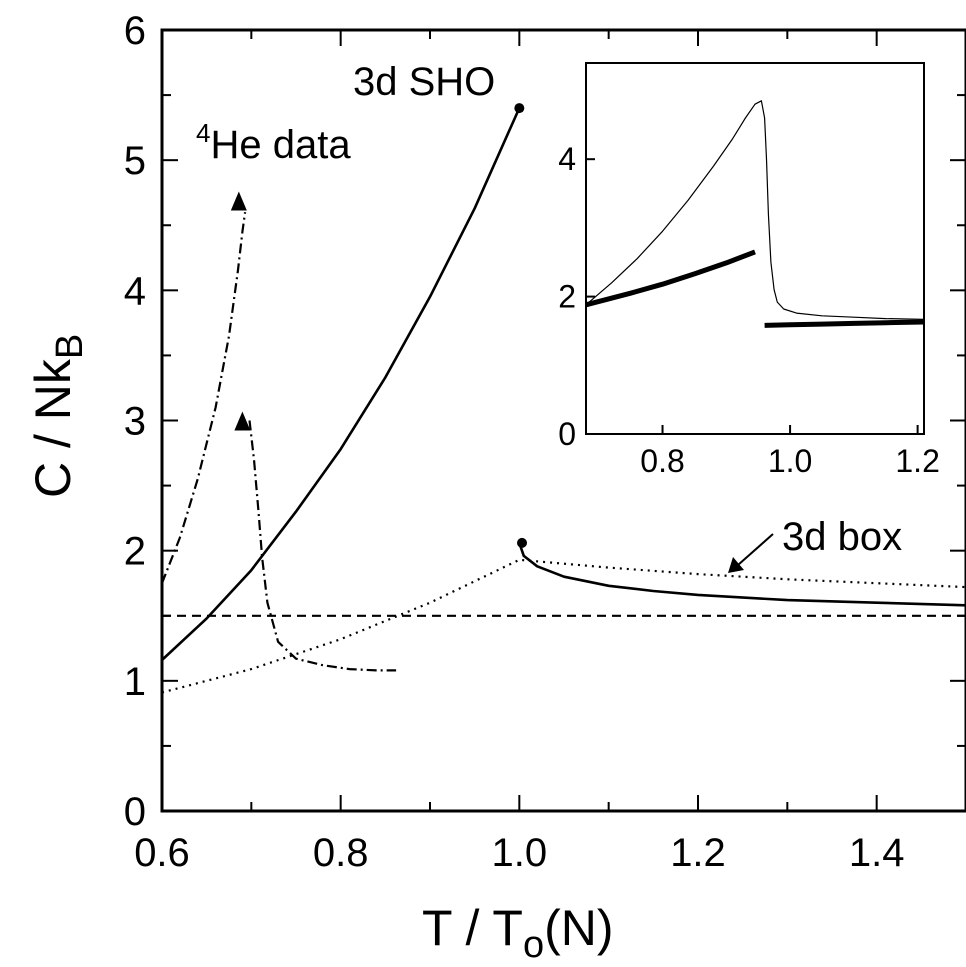 Image resolution: width=966 pixels, height=967 pixels. Describe the element at coordinates (533, 945) in the screenshot. I see `x-axis-label-sub: o` at that location.